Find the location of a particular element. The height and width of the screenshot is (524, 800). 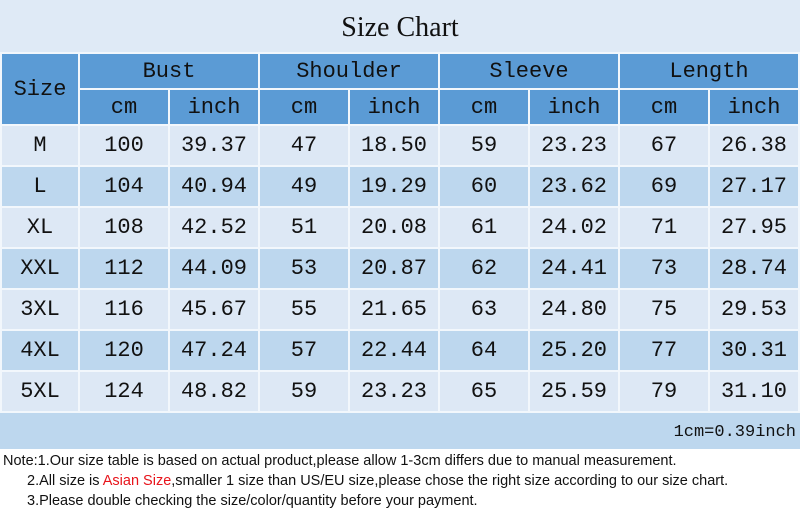

value-cell: 28.74 is located at coordinates (754, 268).